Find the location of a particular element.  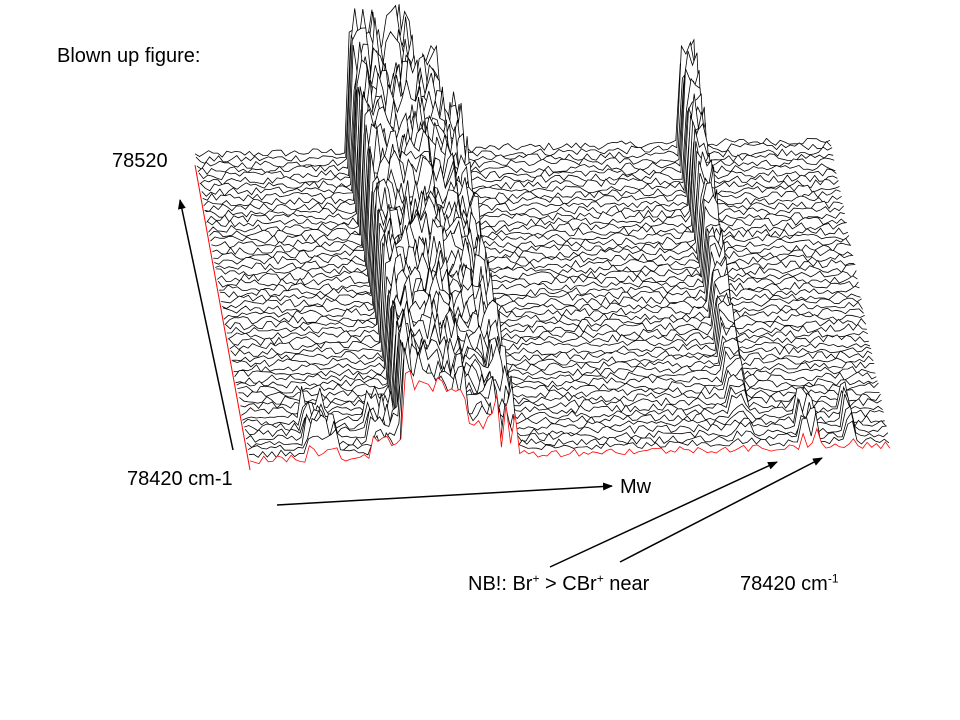

note-wavenumber: 78420 cm-1 is located at coordinates (789, 583).